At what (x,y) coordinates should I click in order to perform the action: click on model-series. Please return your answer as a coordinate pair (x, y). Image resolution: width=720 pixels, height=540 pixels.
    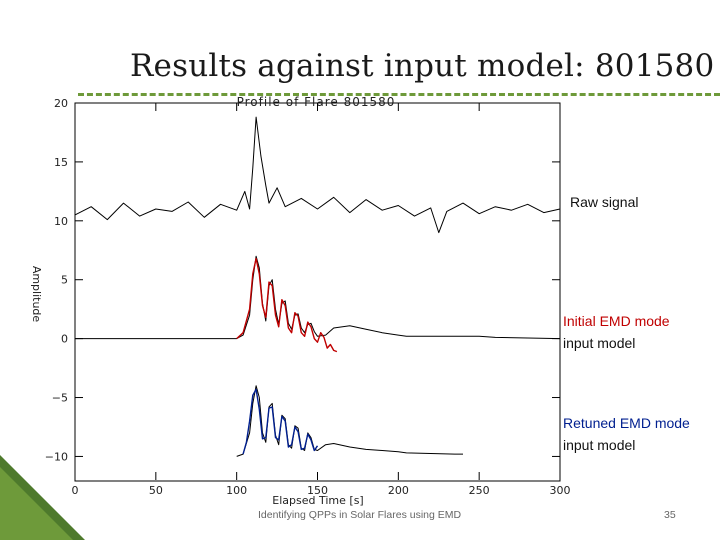
    Looking at the image, I should click on (349, 421).